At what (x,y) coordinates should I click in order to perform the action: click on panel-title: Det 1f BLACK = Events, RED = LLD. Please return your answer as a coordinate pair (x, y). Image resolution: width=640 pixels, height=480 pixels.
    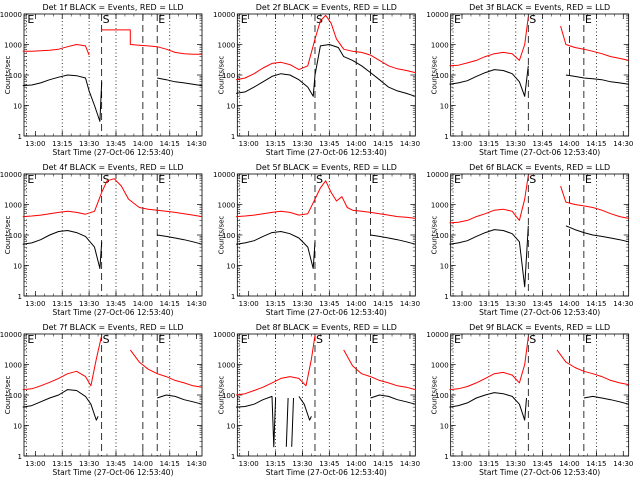
    Looking at the image, I should click on (112, 7).